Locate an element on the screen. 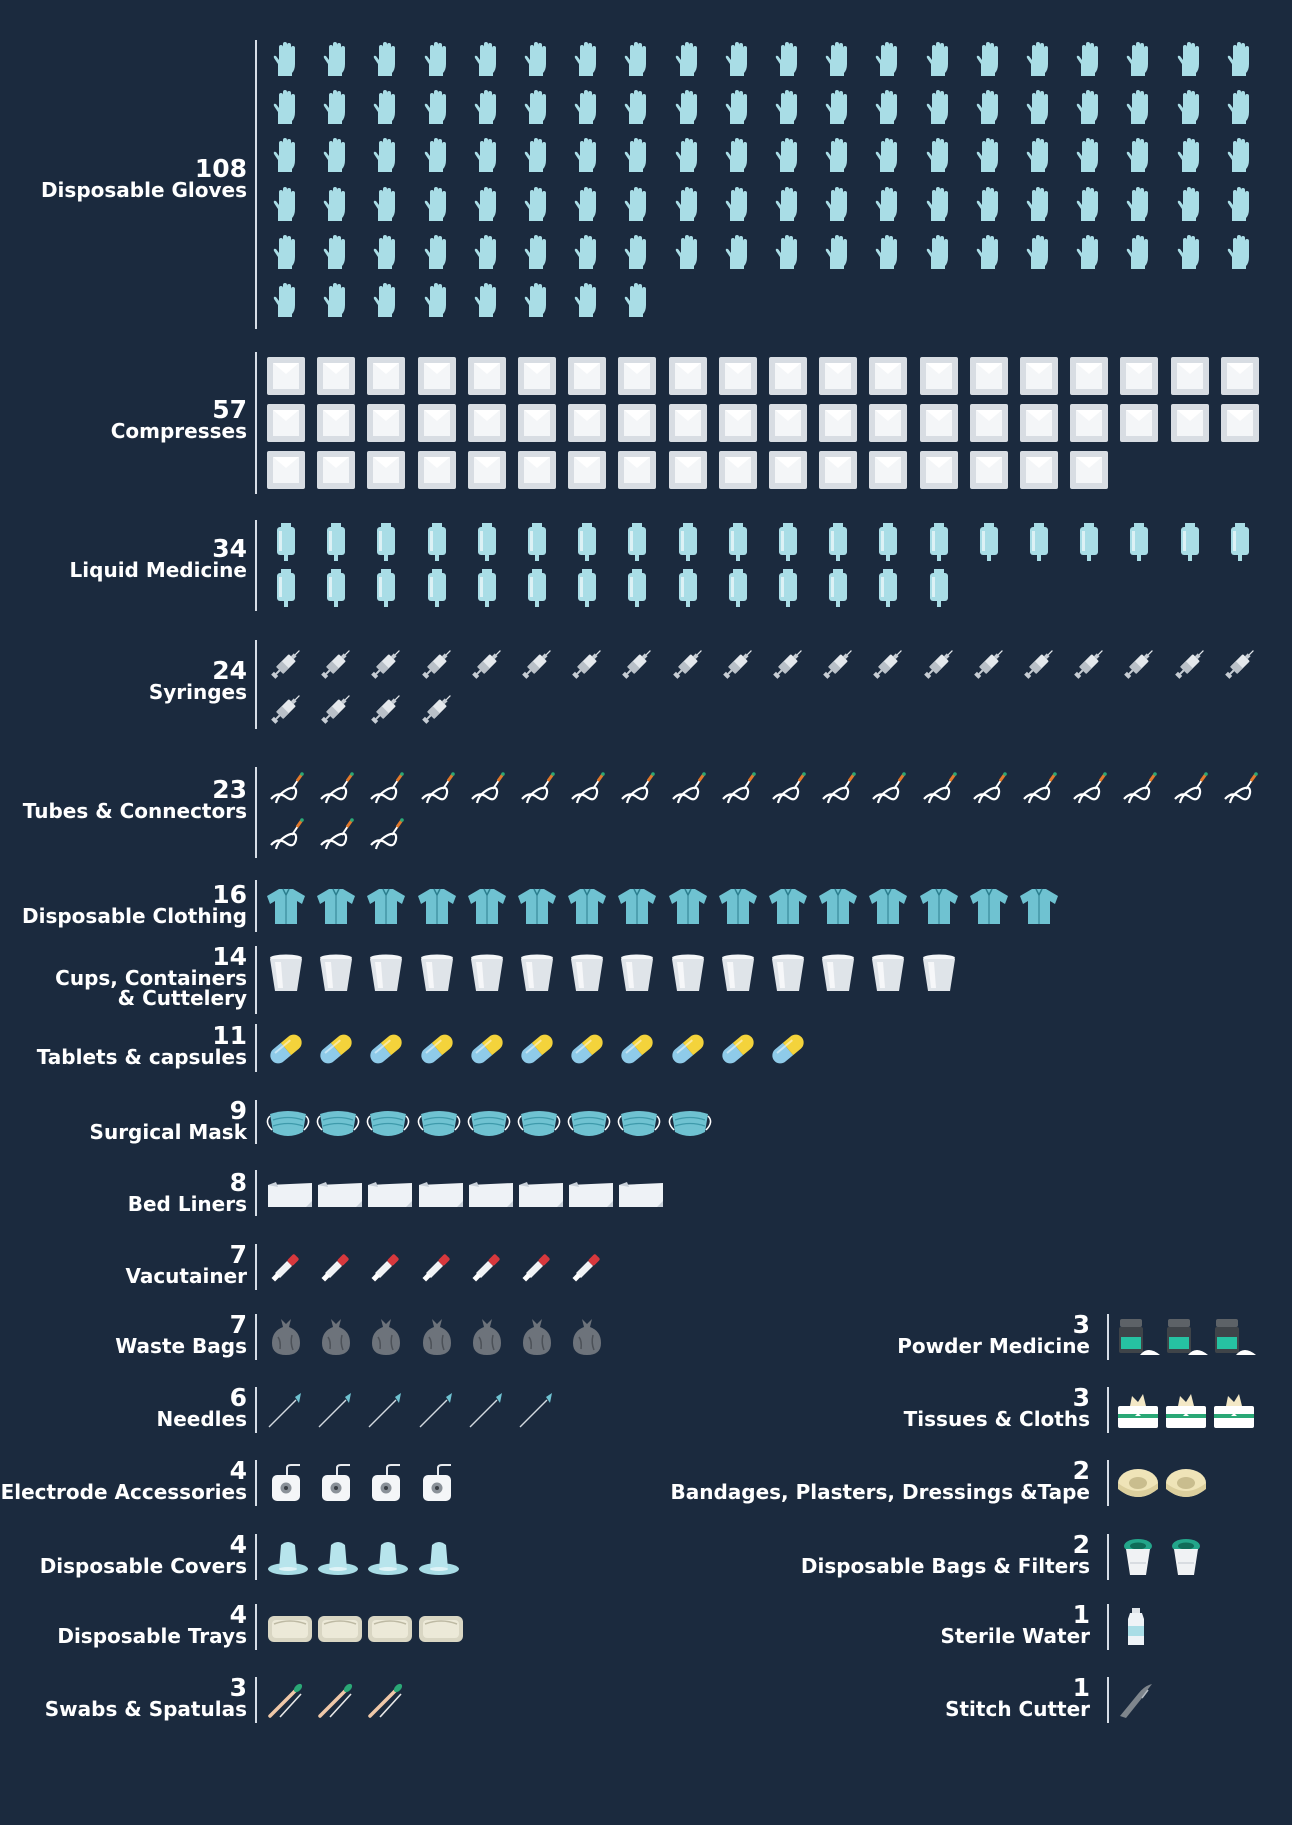  gown-icon is located at coordinates (939, 906).